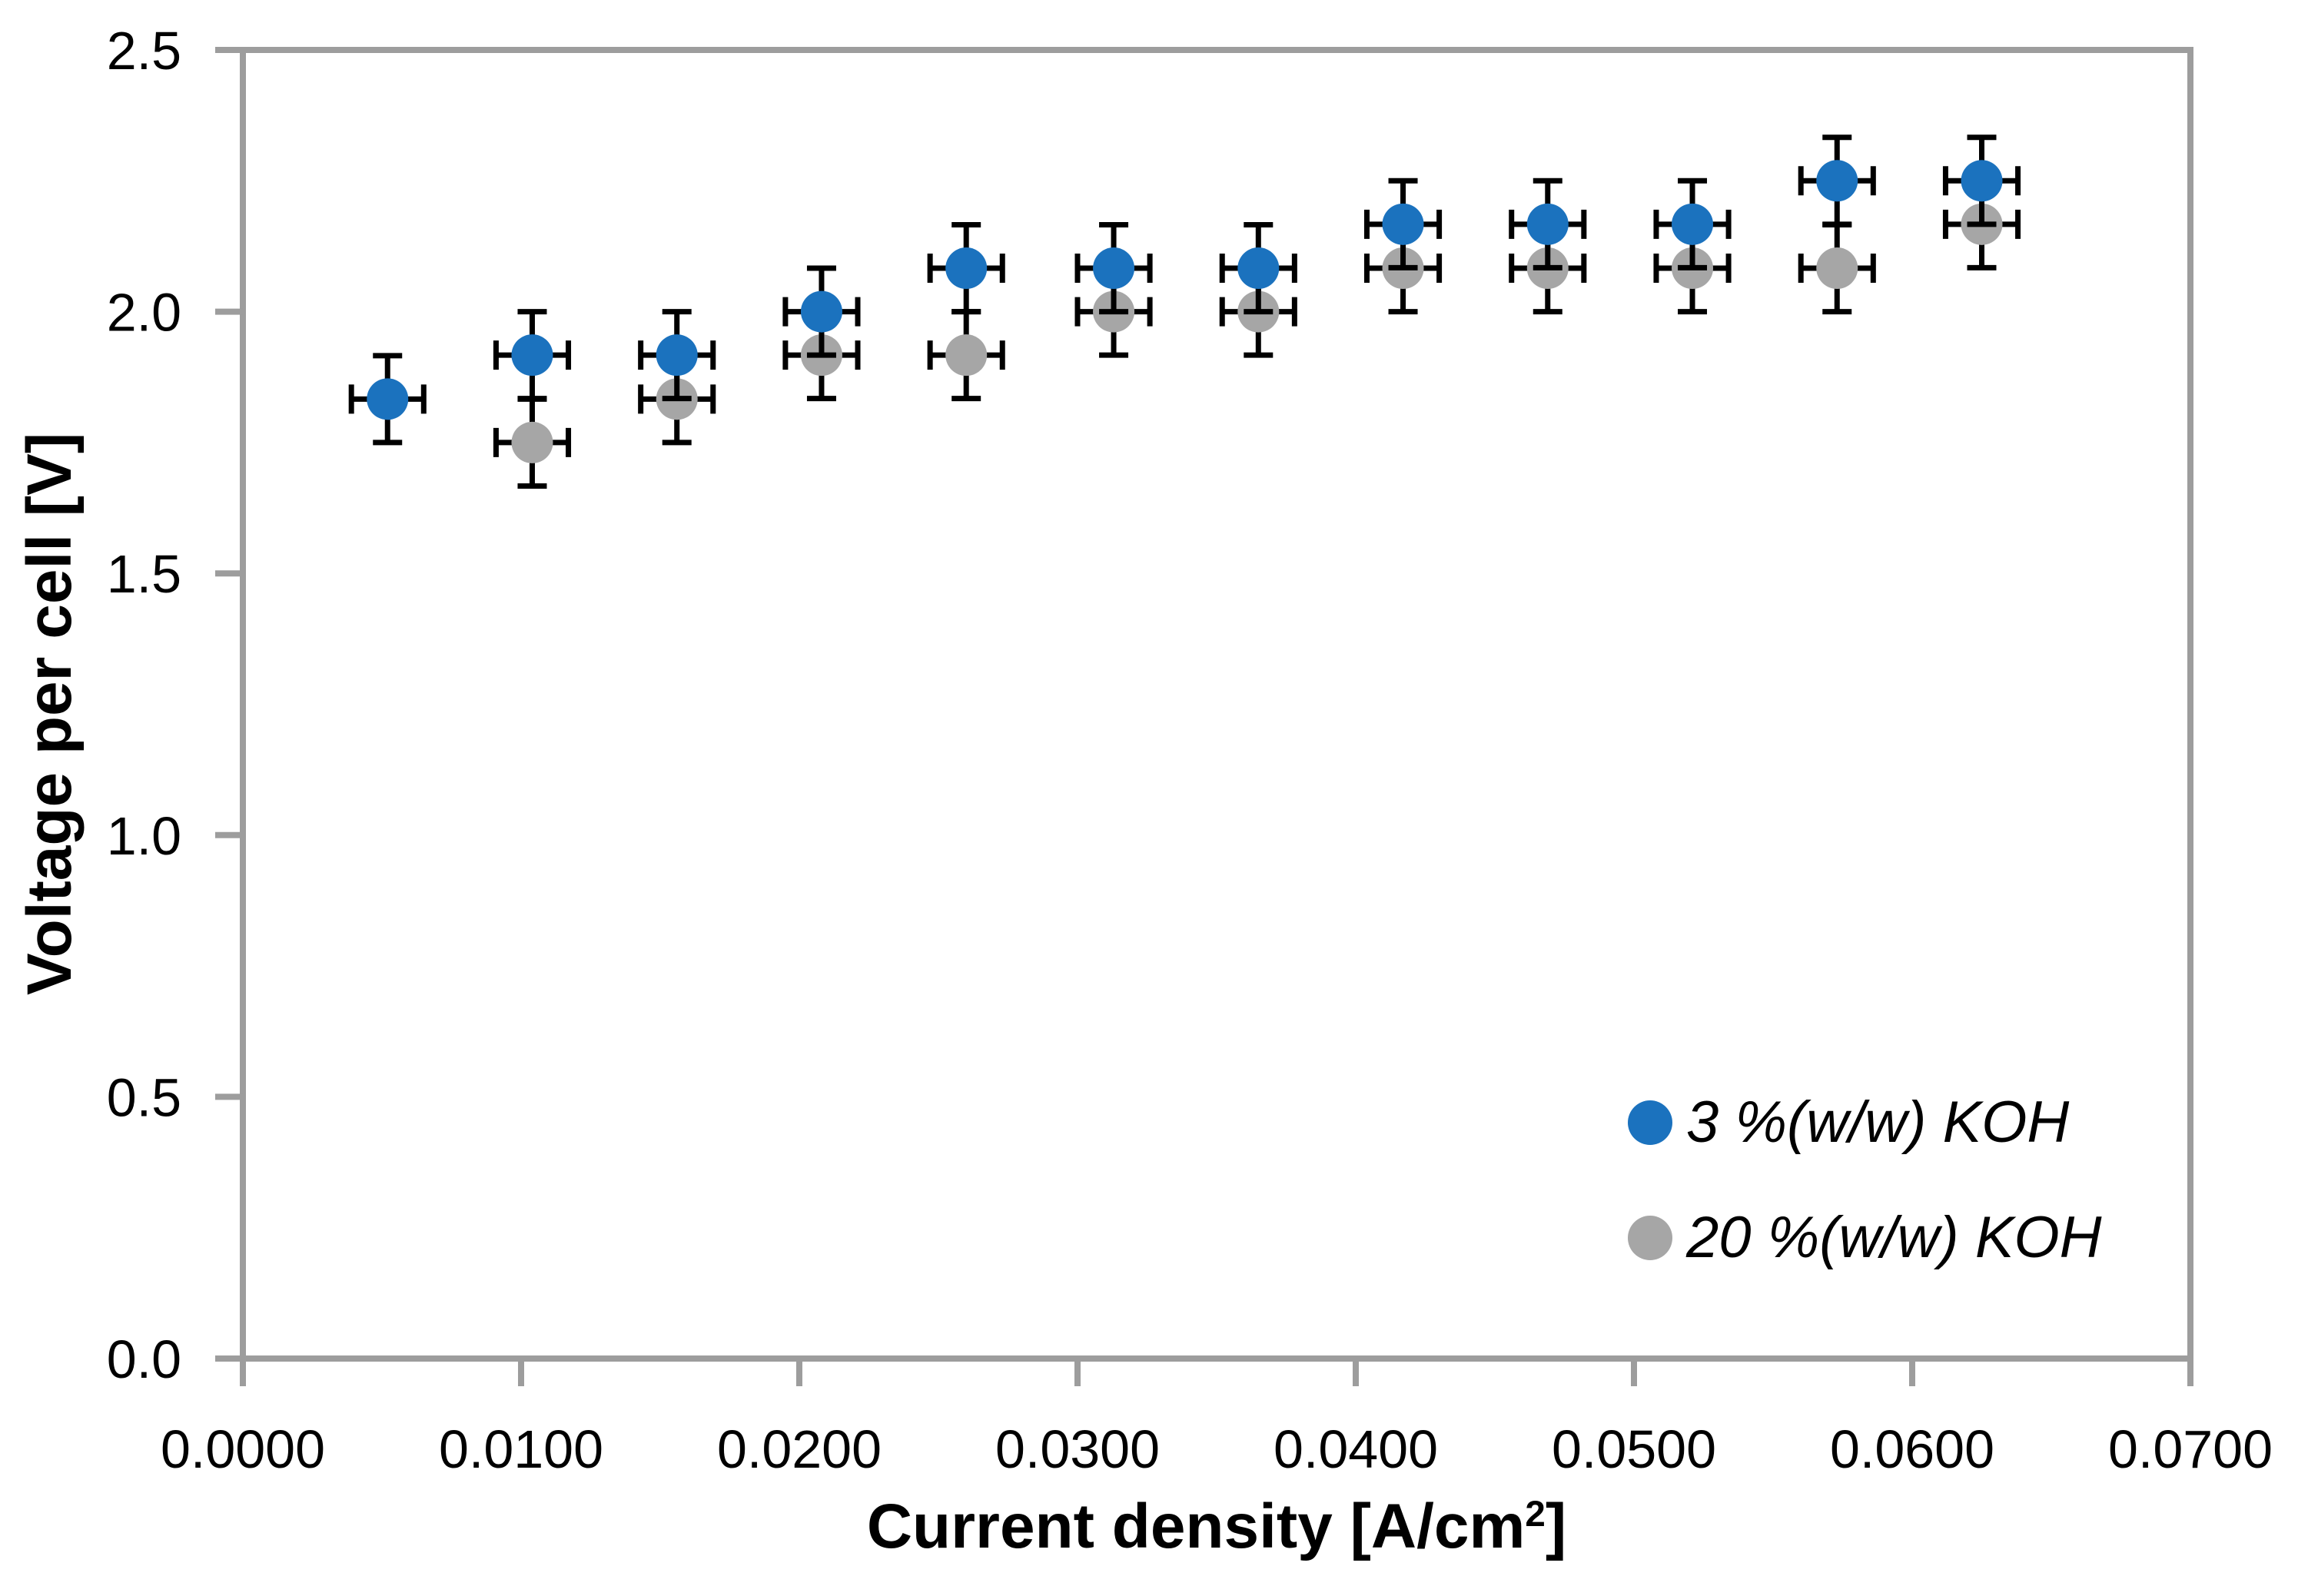 This screenshot has height=1596, width=2298. What do you see at coordinates (1556, 1526) in the screenshot?
I see `x-axis-title-suffix: ]` at bounding box center [1556, 1526].